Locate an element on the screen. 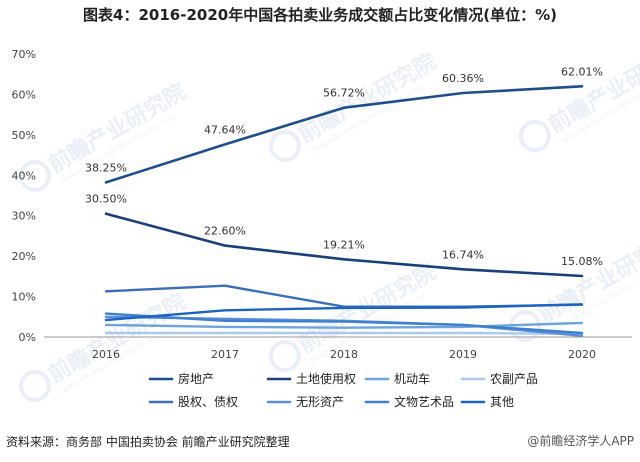 This screenshot has width=640, height=462. data-label: 47.64% is located at coordinates (225, 129).